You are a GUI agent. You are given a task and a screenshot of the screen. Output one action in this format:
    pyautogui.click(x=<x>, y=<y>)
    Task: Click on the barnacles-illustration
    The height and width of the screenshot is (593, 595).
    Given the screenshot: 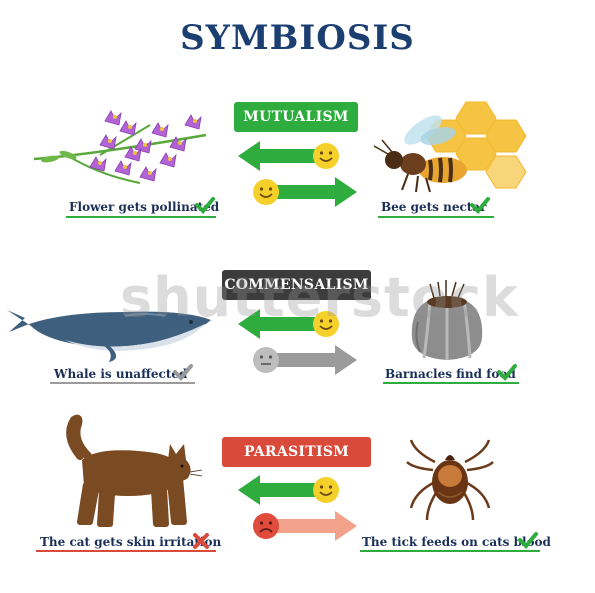 What is the action you would take?
    pyautogui.click(x=447, y=320)
    